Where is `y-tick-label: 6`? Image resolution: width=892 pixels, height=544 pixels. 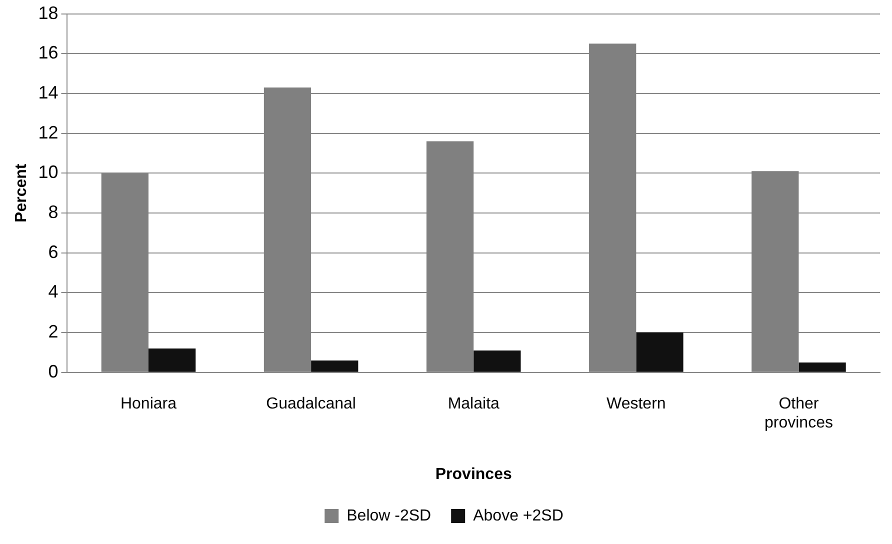 y-tick-label: 6 is located at coordinates (53, 252).